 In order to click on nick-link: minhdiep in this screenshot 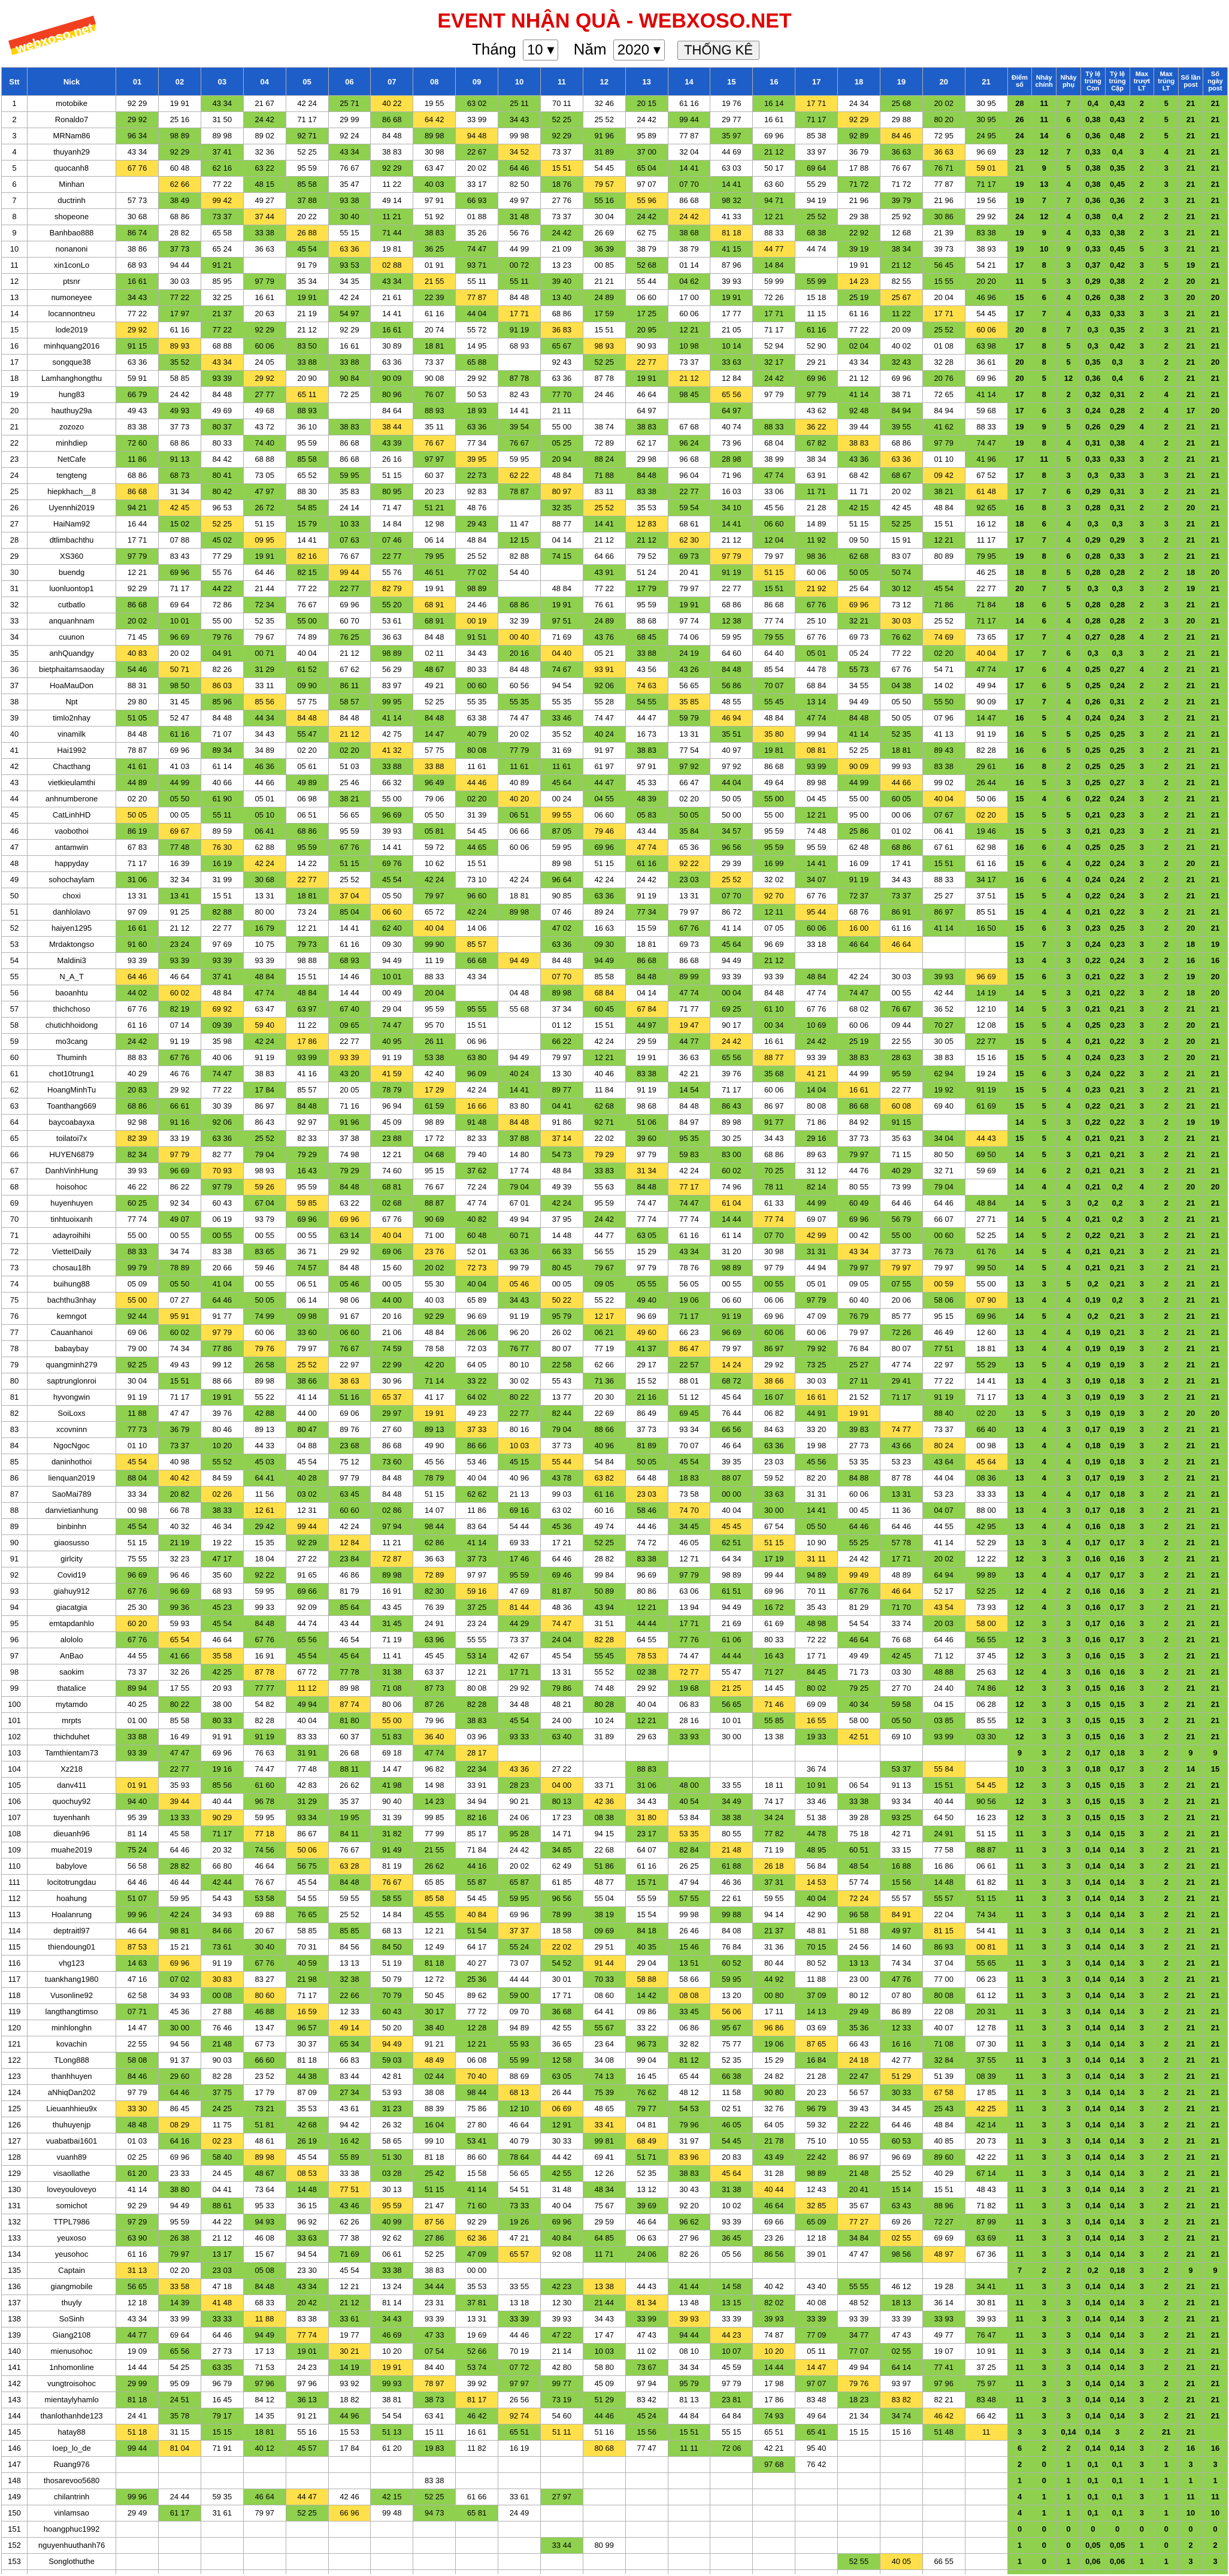, I will do `click(72, 443)`.